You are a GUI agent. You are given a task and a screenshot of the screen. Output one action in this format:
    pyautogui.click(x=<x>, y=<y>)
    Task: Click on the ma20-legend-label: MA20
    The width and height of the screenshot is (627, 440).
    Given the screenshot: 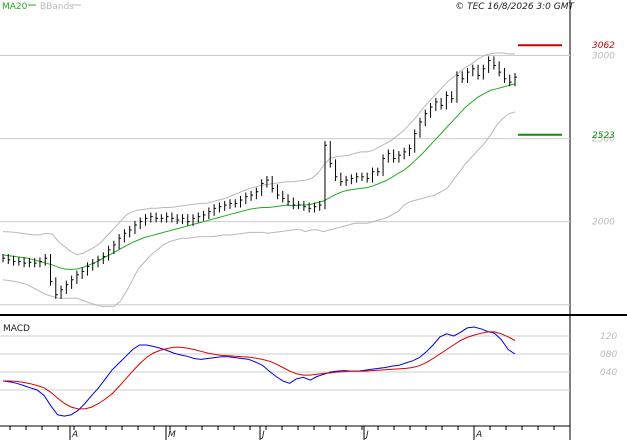 What is the action you would take?
    pyautogui.click(x=15, y=7)
    